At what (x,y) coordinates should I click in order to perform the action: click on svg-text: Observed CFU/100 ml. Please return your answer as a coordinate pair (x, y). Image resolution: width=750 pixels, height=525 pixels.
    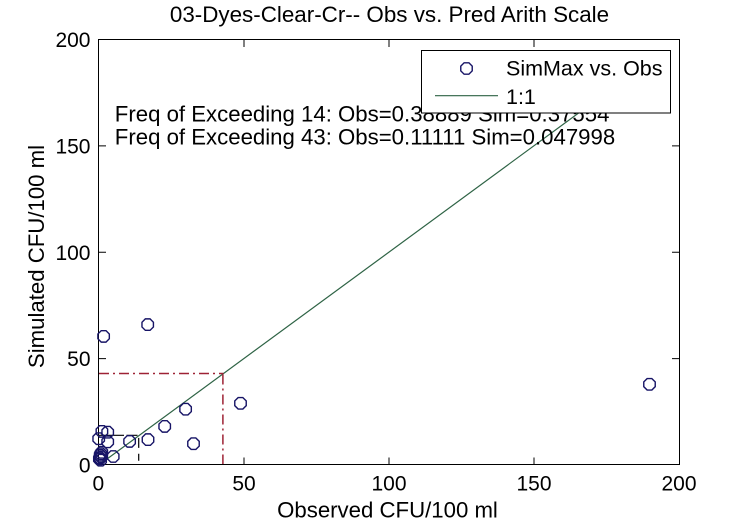
    Looking at the image, I should click on (387, 510).